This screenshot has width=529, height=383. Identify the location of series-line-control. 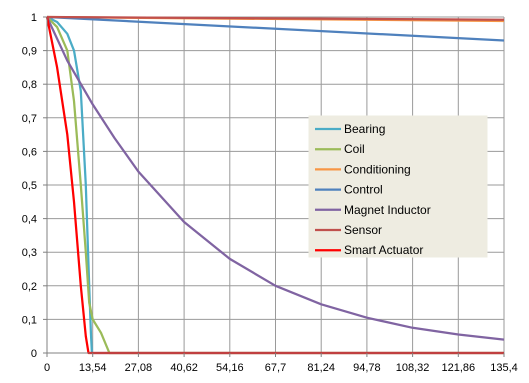
(275, 28).